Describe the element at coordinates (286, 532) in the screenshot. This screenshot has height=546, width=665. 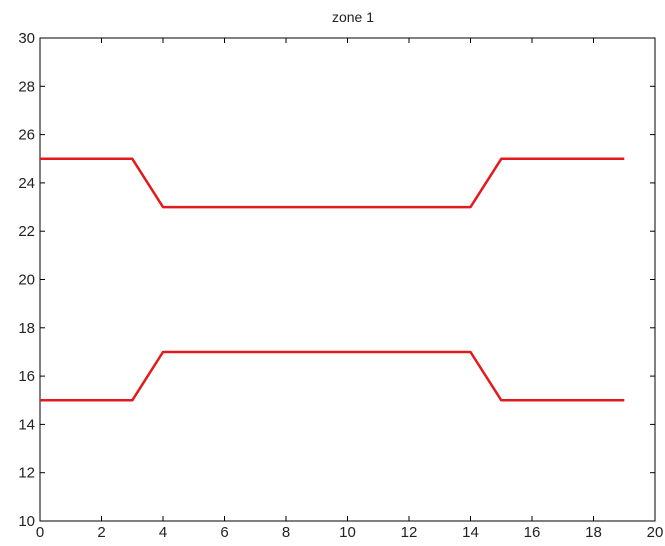
I see `x-tick-label: 8` at that location.